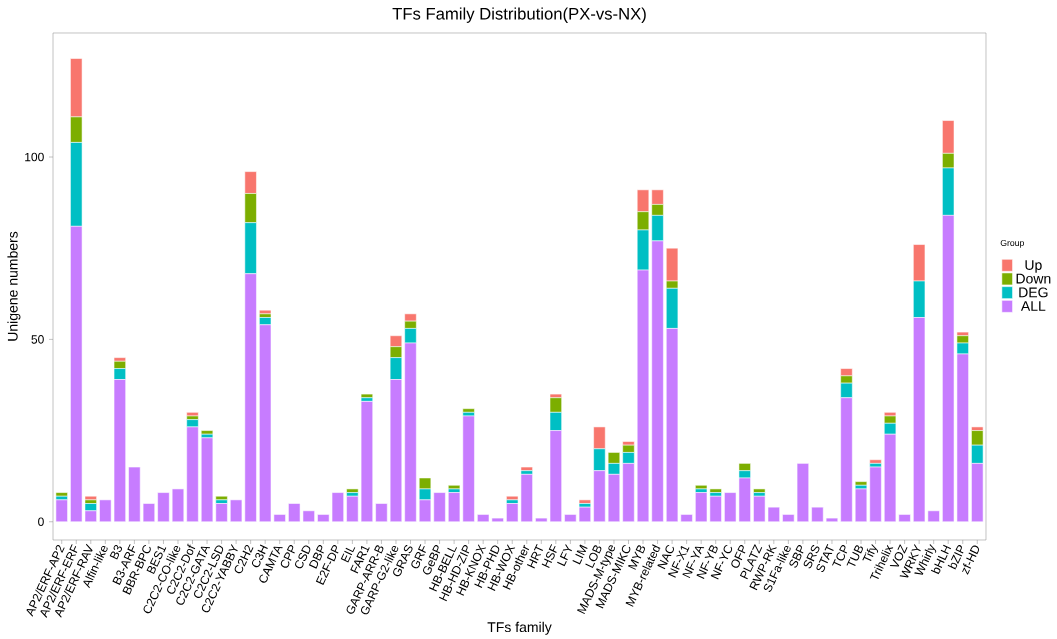 Image resolution: width=1057 pixels, height=639 pixels. What do you see at coordinates (519, 15) in the screenshot?
I see `chart-title: TFs Family Distribution(PX-vs-NX)` at bounding box center [519, 15].